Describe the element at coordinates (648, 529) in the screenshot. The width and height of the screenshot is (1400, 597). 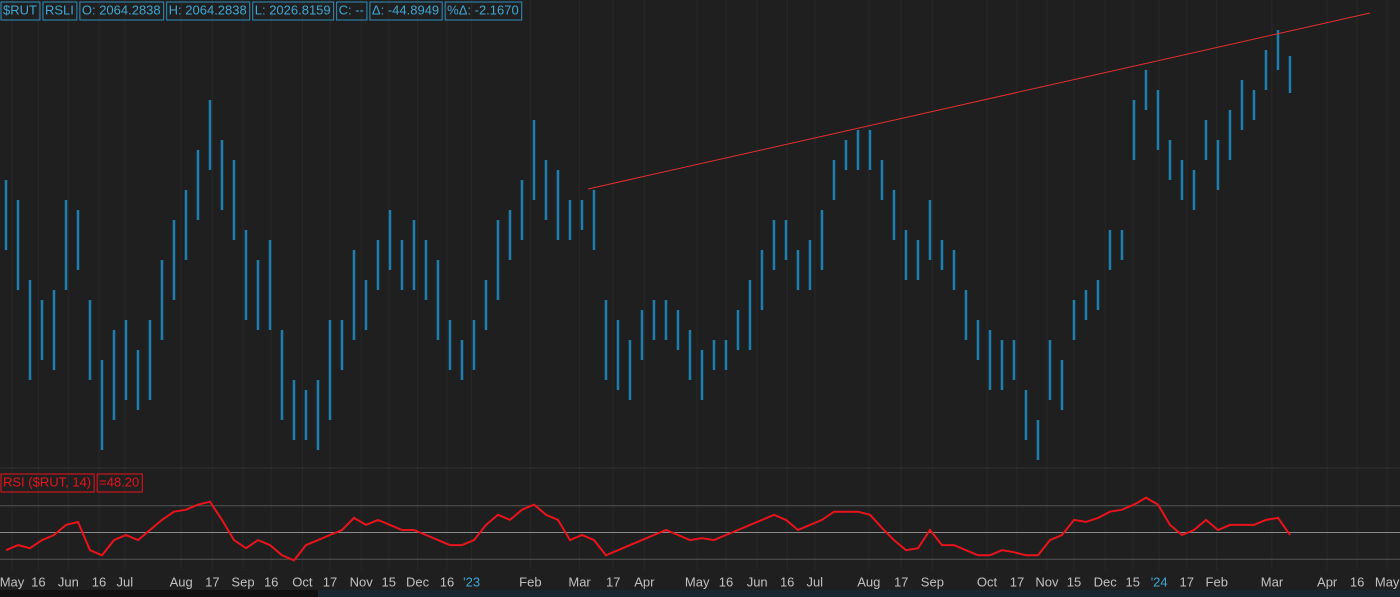
I see `rsi-line` at that location.